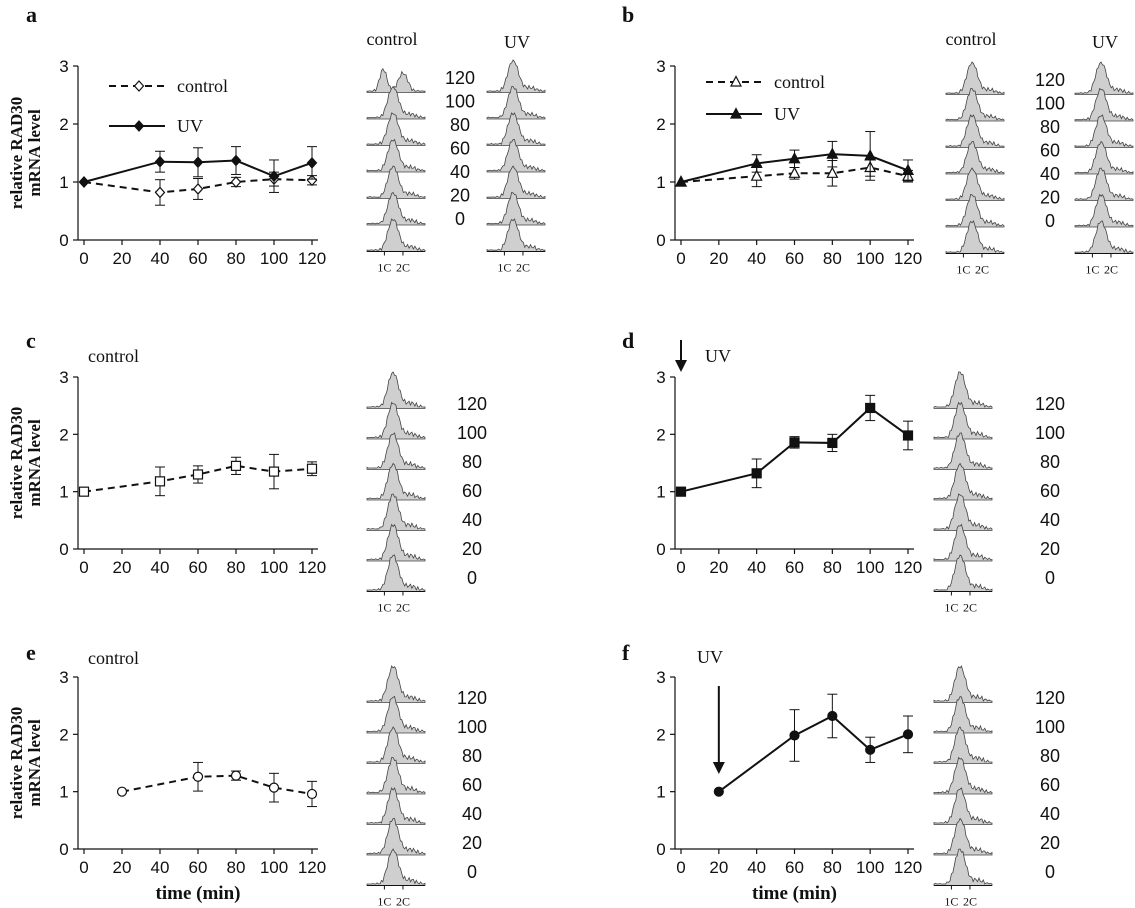 Image resolution: width=1135 pixels, height=908 pixels. Describe the element at coordinates (384, 901) in the screenshot. I see `flow-tick-label: 1C` at that location.